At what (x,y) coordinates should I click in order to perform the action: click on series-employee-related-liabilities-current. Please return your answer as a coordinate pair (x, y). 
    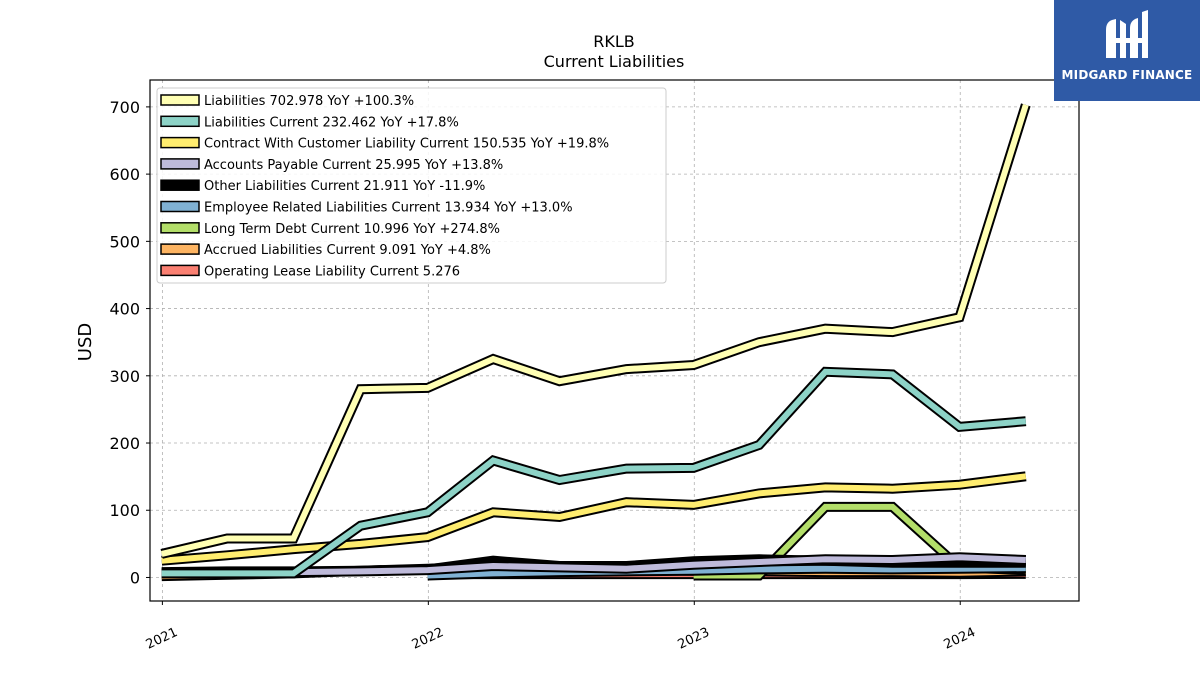
    Looking at the image, I should click on (726, 572).